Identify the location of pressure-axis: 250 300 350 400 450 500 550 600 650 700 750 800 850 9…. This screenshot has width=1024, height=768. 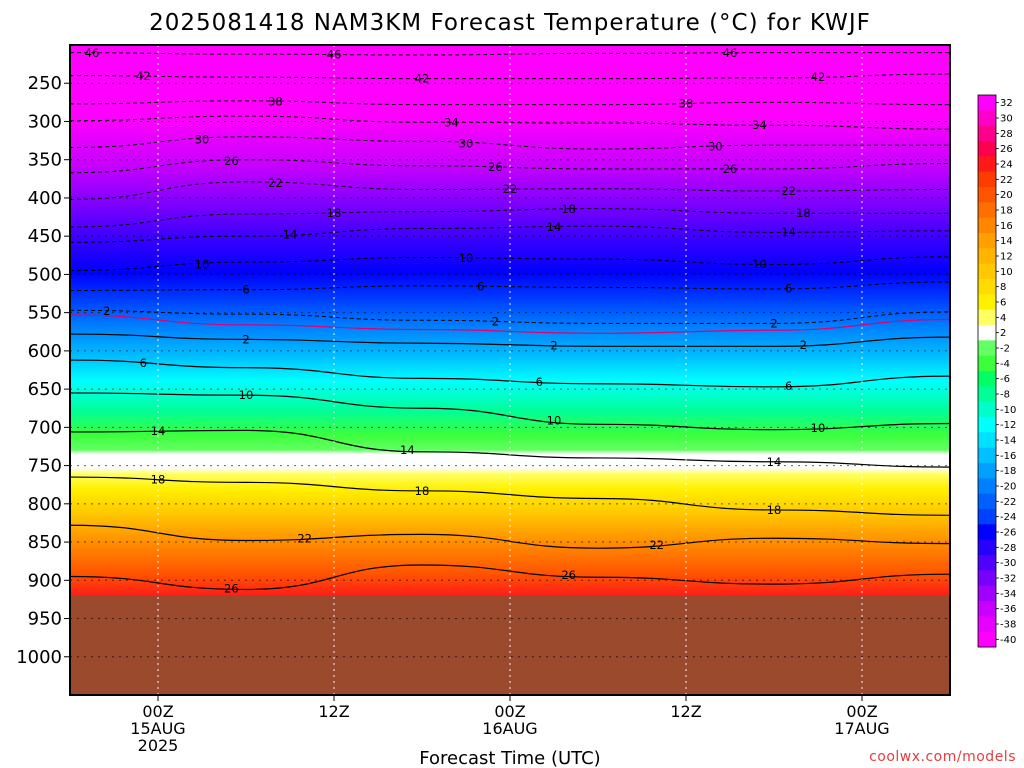
(43, 370).